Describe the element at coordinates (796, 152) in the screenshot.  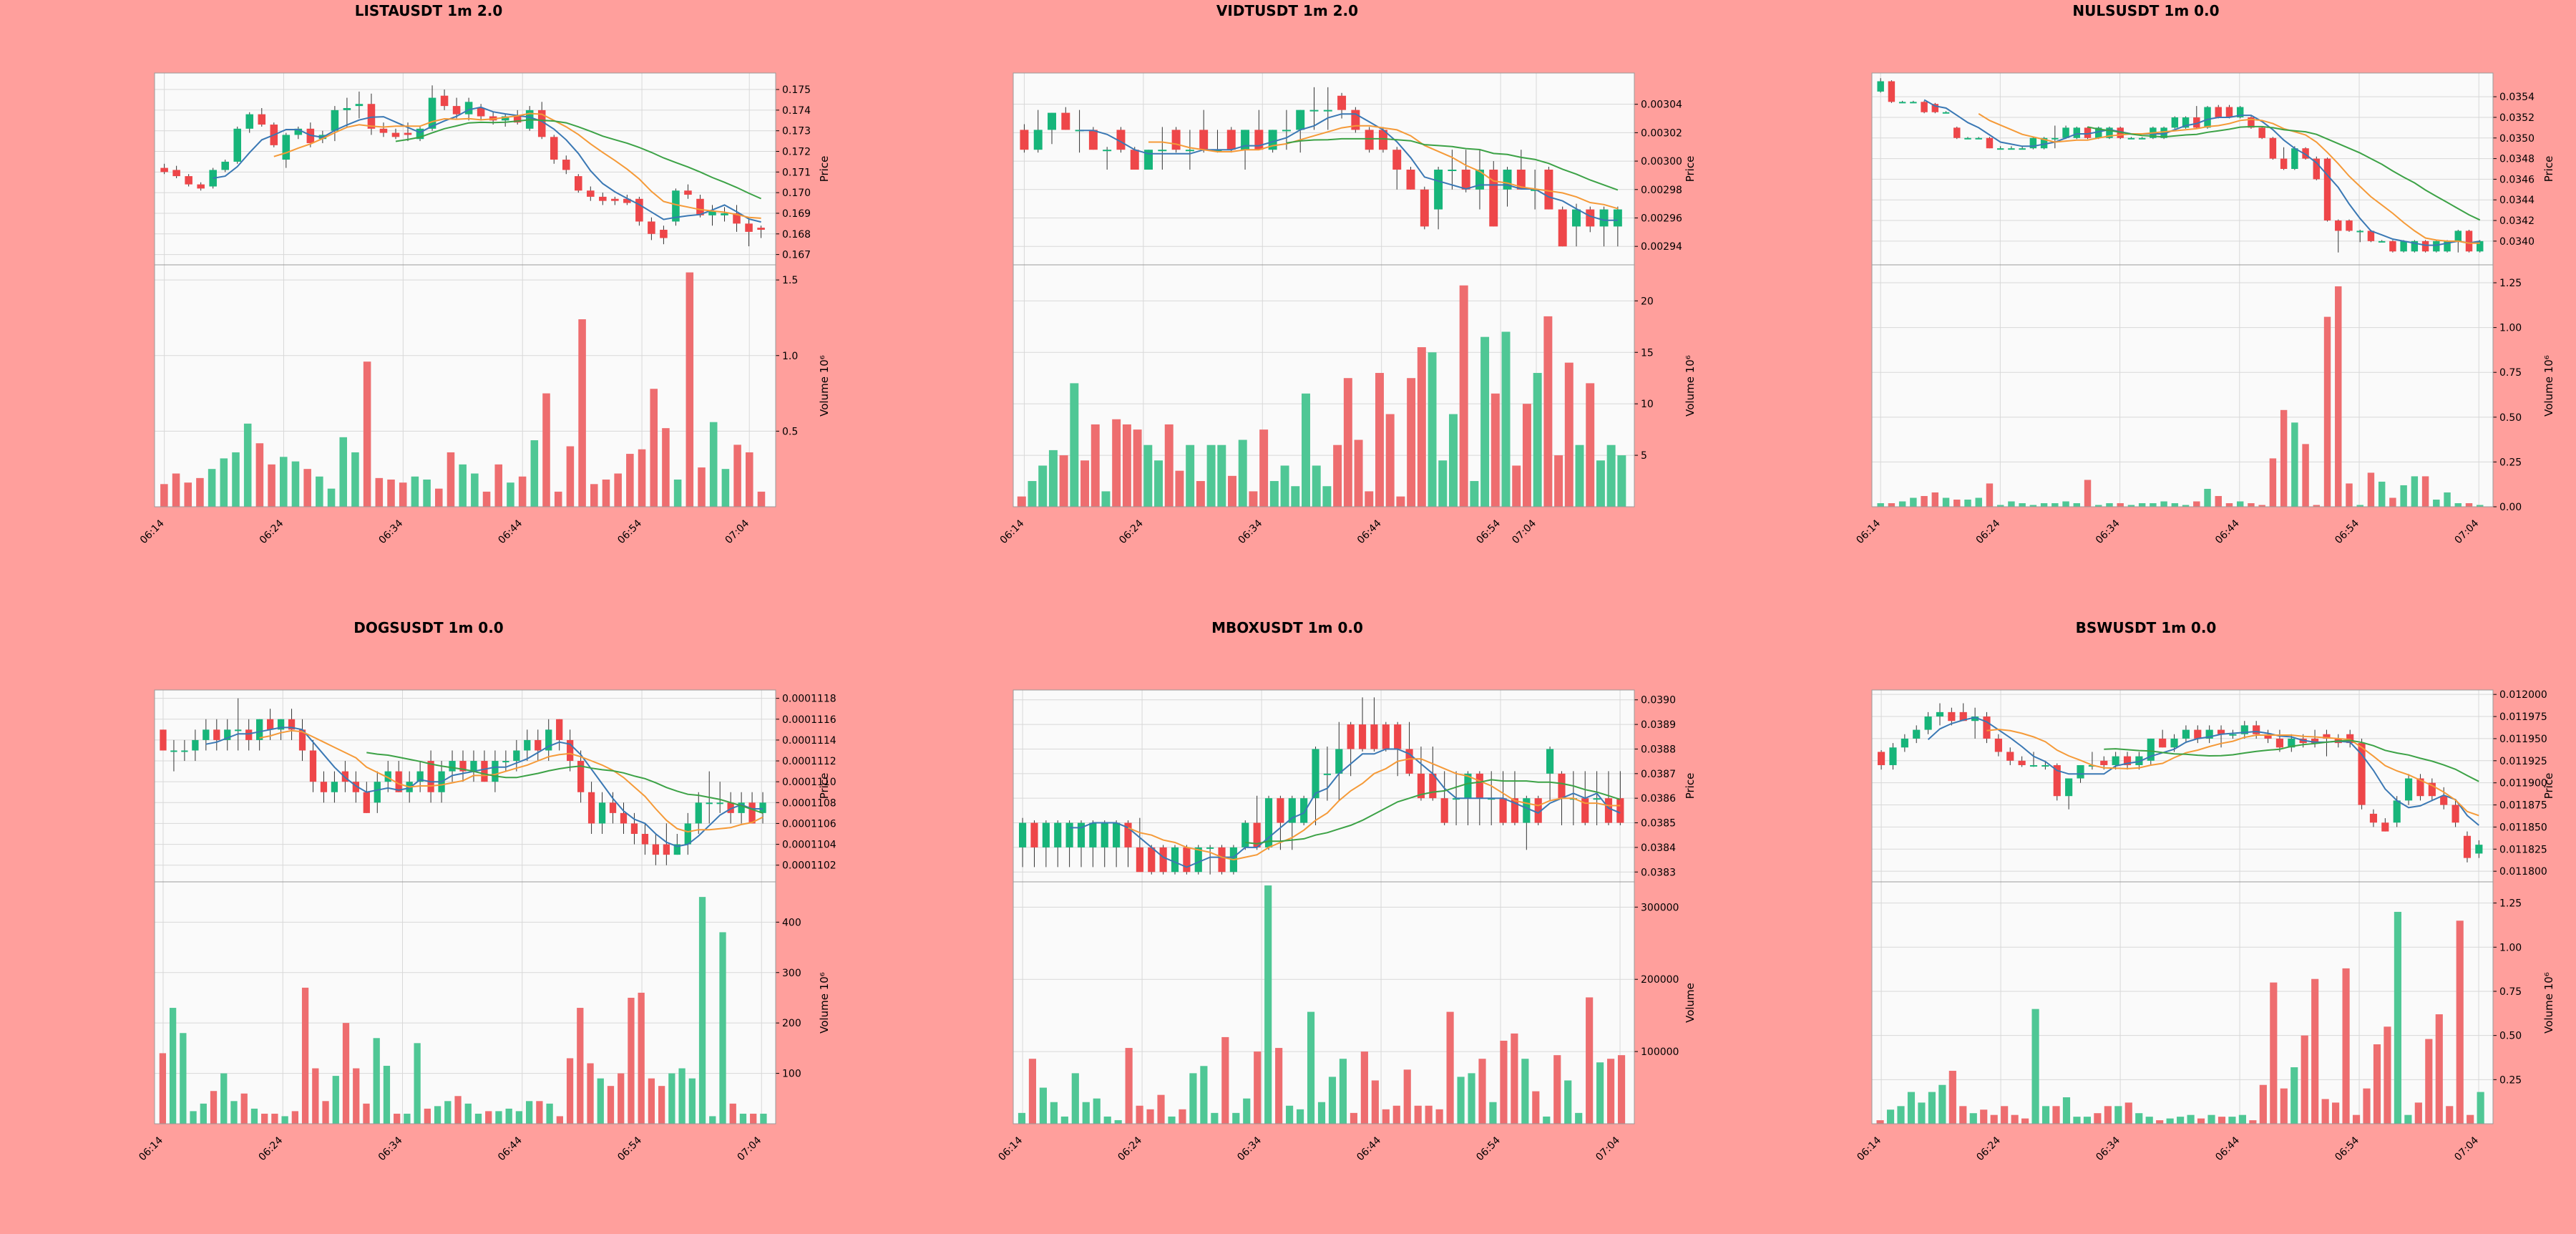
I see `price-tick-label: 0.172` at that location.